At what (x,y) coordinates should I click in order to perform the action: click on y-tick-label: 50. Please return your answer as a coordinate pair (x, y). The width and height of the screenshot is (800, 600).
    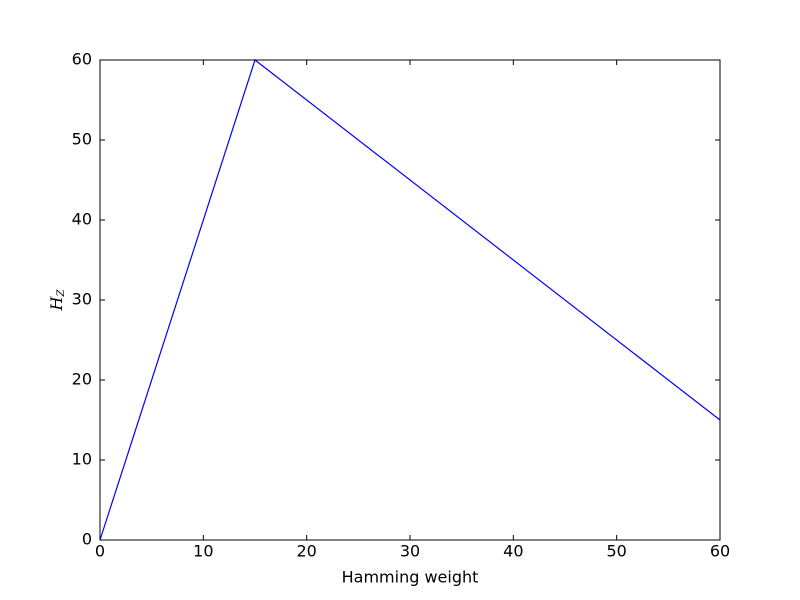
    Looking at the image, I should click on (82, 139).